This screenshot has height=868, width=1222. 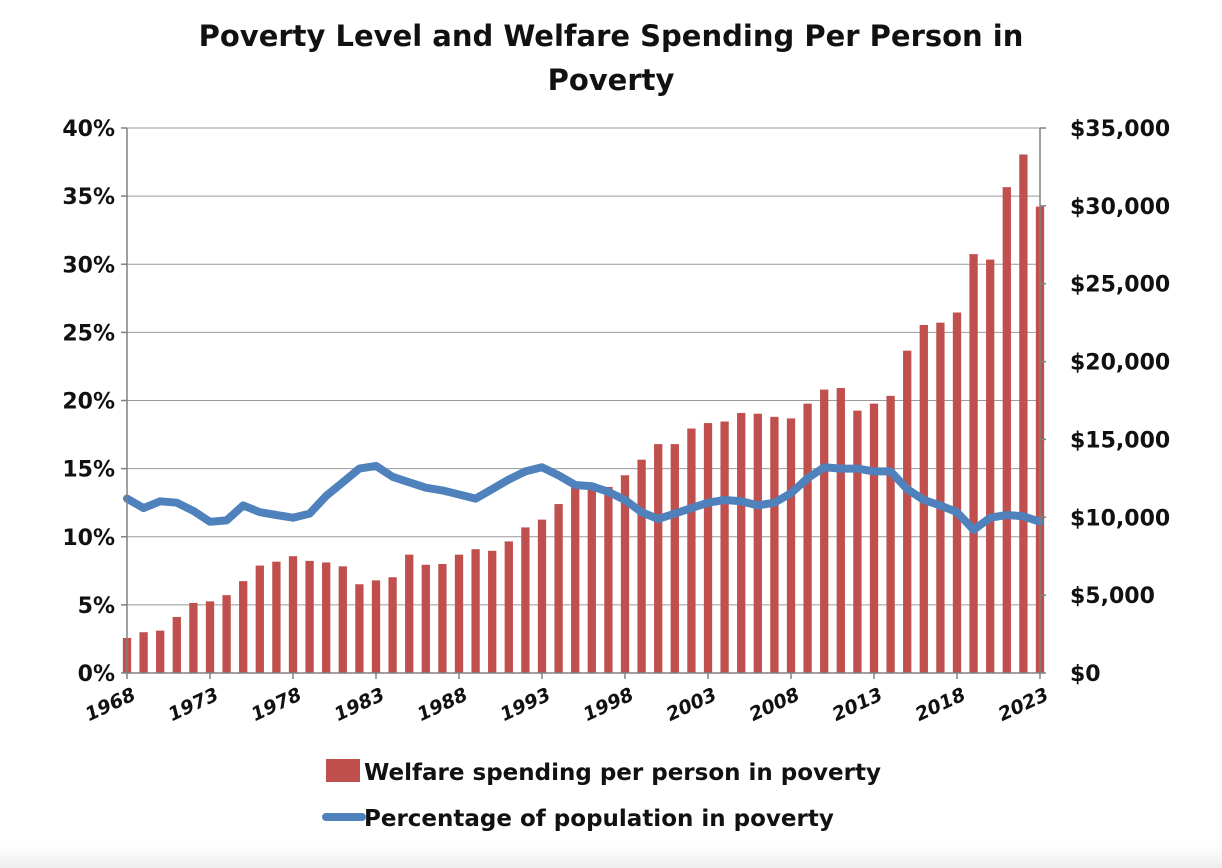 I want to click on poverty-line, so click(x=583, y=497).